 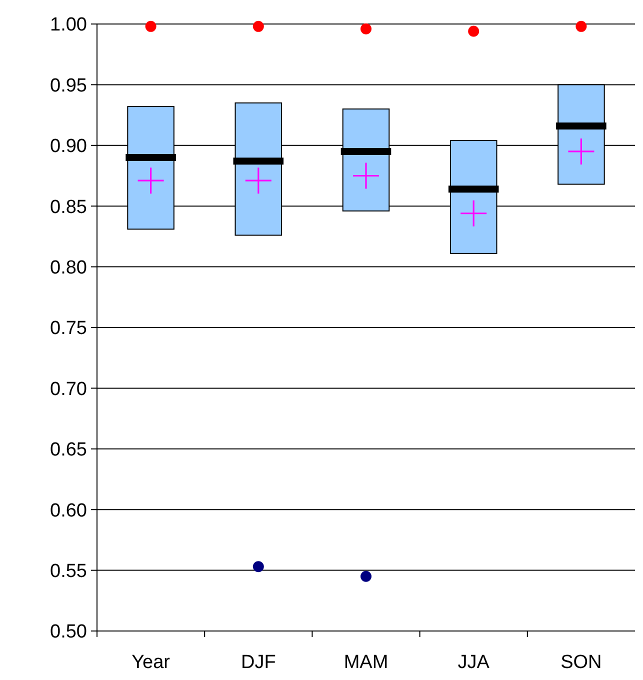 What do you see at coordinates (68, 147) in the screenshot?
I see `y-tick-label: 0.90` at bounding box center [68, 147].